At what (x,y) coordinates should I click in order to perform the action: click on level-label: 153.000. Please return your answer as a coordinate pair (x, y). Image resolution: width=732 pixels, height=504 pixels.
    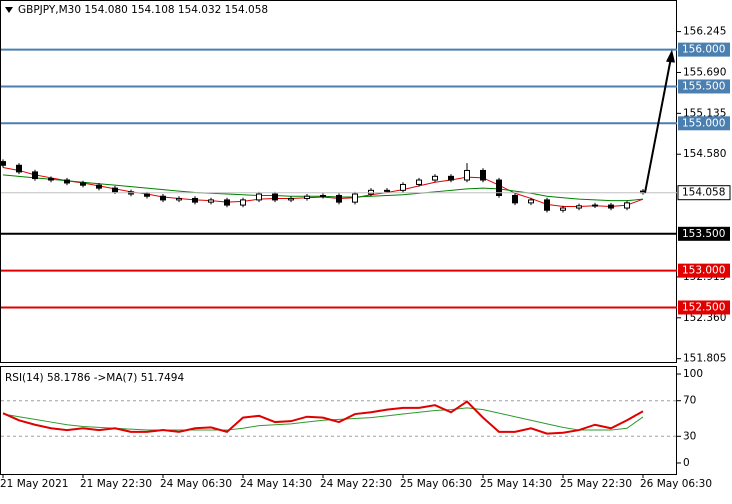
    Looking at the image, I should click on (703, 271).